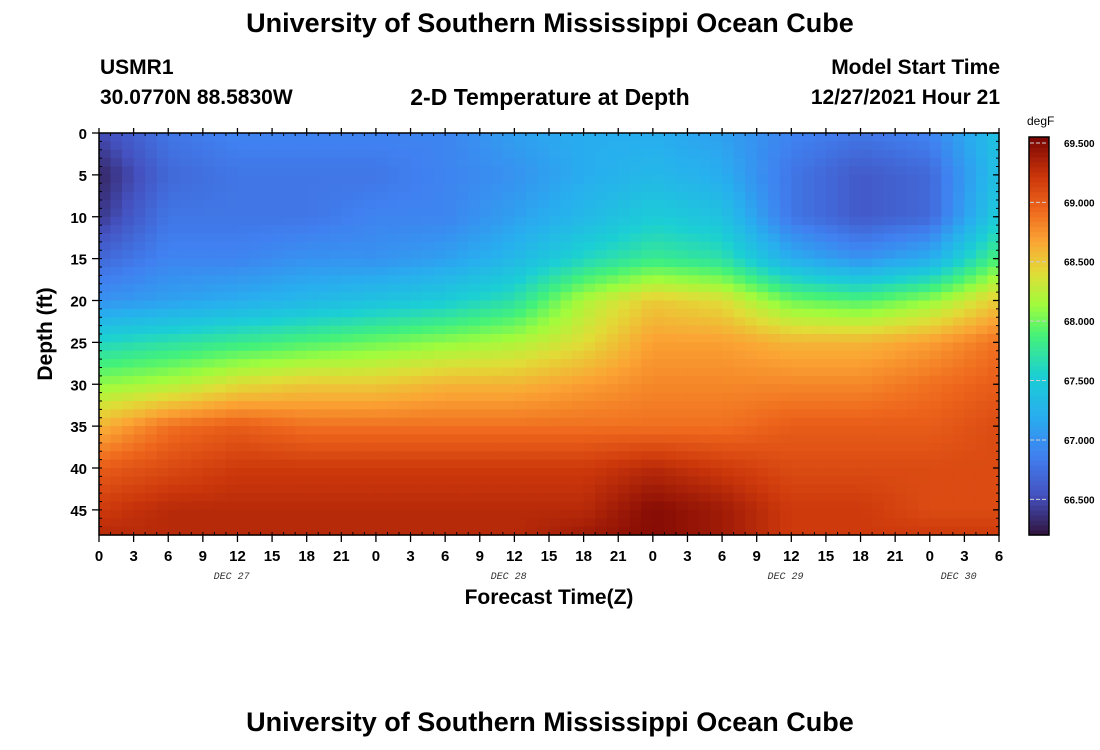 This screenshot has width=1100, height=750. Describe the element at coordinates (1039, 463) in the screenshot. I see `colorbar-cell` at that location.